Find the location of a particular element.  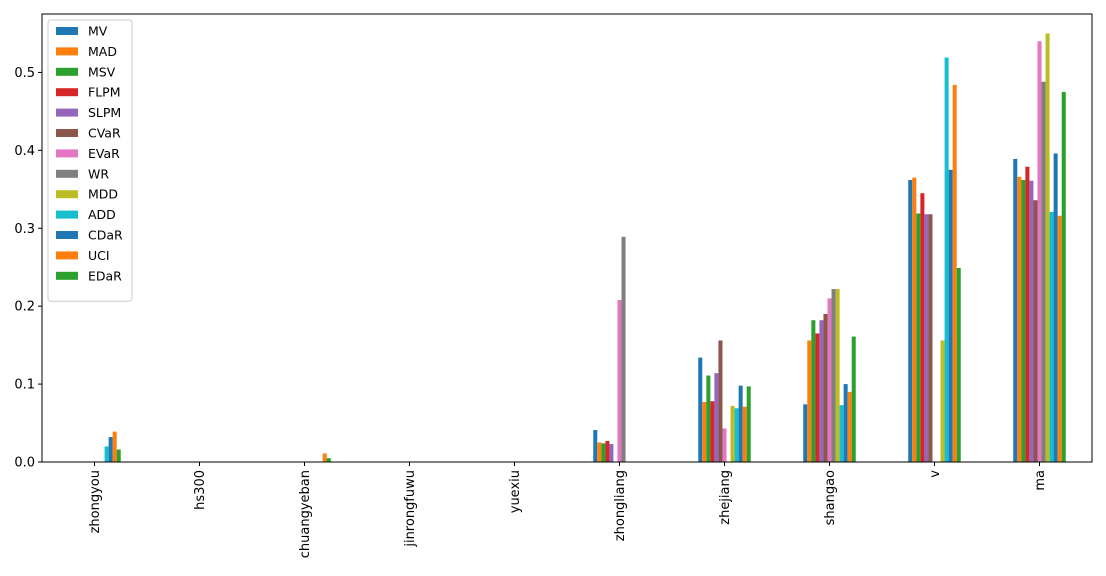

legend-label-wr: WR is located at coordinates (98, 173).